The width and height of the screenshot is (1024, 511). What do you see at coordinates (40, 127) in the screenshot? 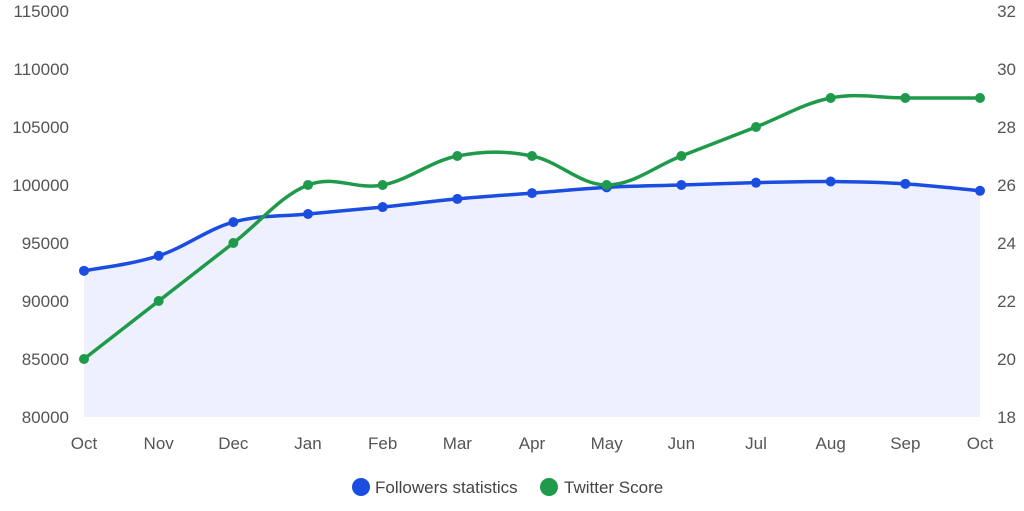
I see `left-tick-label: 105000` at bounding box center [40, 127].